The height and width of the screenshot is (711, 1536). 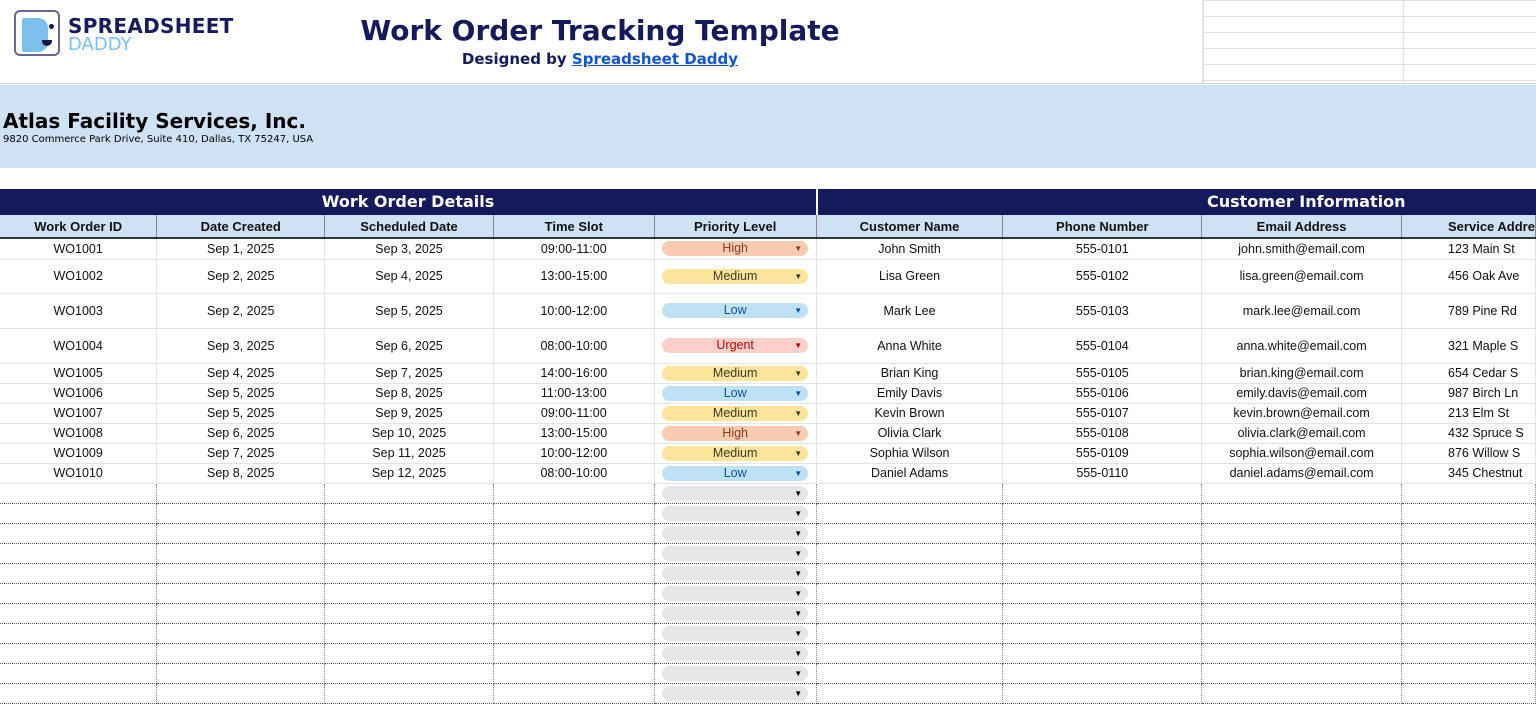 I want to click on cell: High ▼, so click(x=735, y=249).